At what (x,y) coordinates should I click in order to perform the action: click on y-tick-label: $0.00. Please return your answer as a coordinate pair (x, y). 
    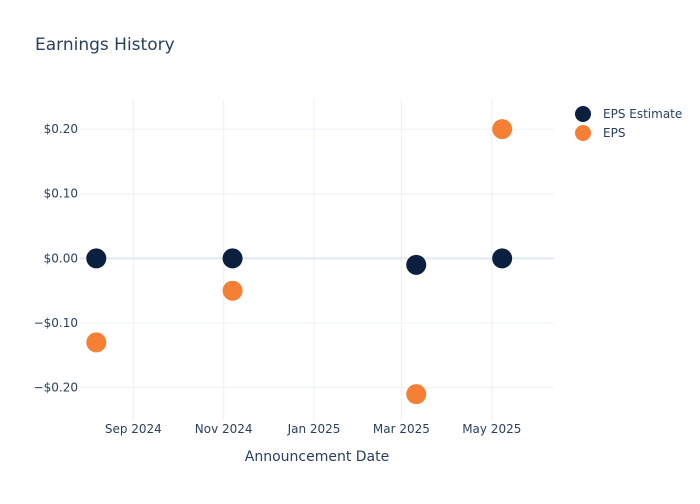
    Looking at the image, I should click on (61, 258).